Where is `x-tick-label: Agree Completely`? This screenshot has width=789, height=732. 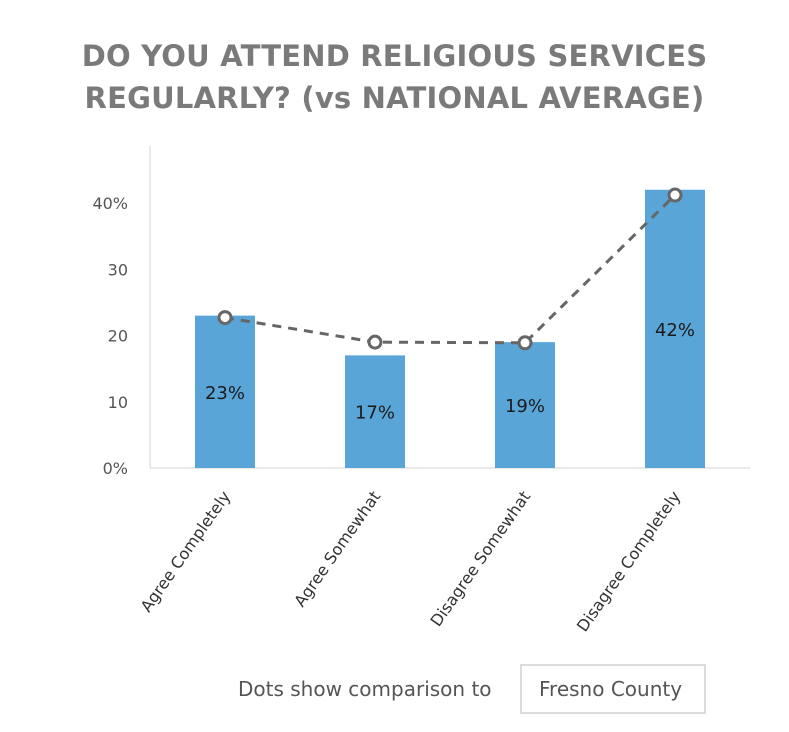 x-tick-label: Agree Completely is located at coordinates (186, 551).